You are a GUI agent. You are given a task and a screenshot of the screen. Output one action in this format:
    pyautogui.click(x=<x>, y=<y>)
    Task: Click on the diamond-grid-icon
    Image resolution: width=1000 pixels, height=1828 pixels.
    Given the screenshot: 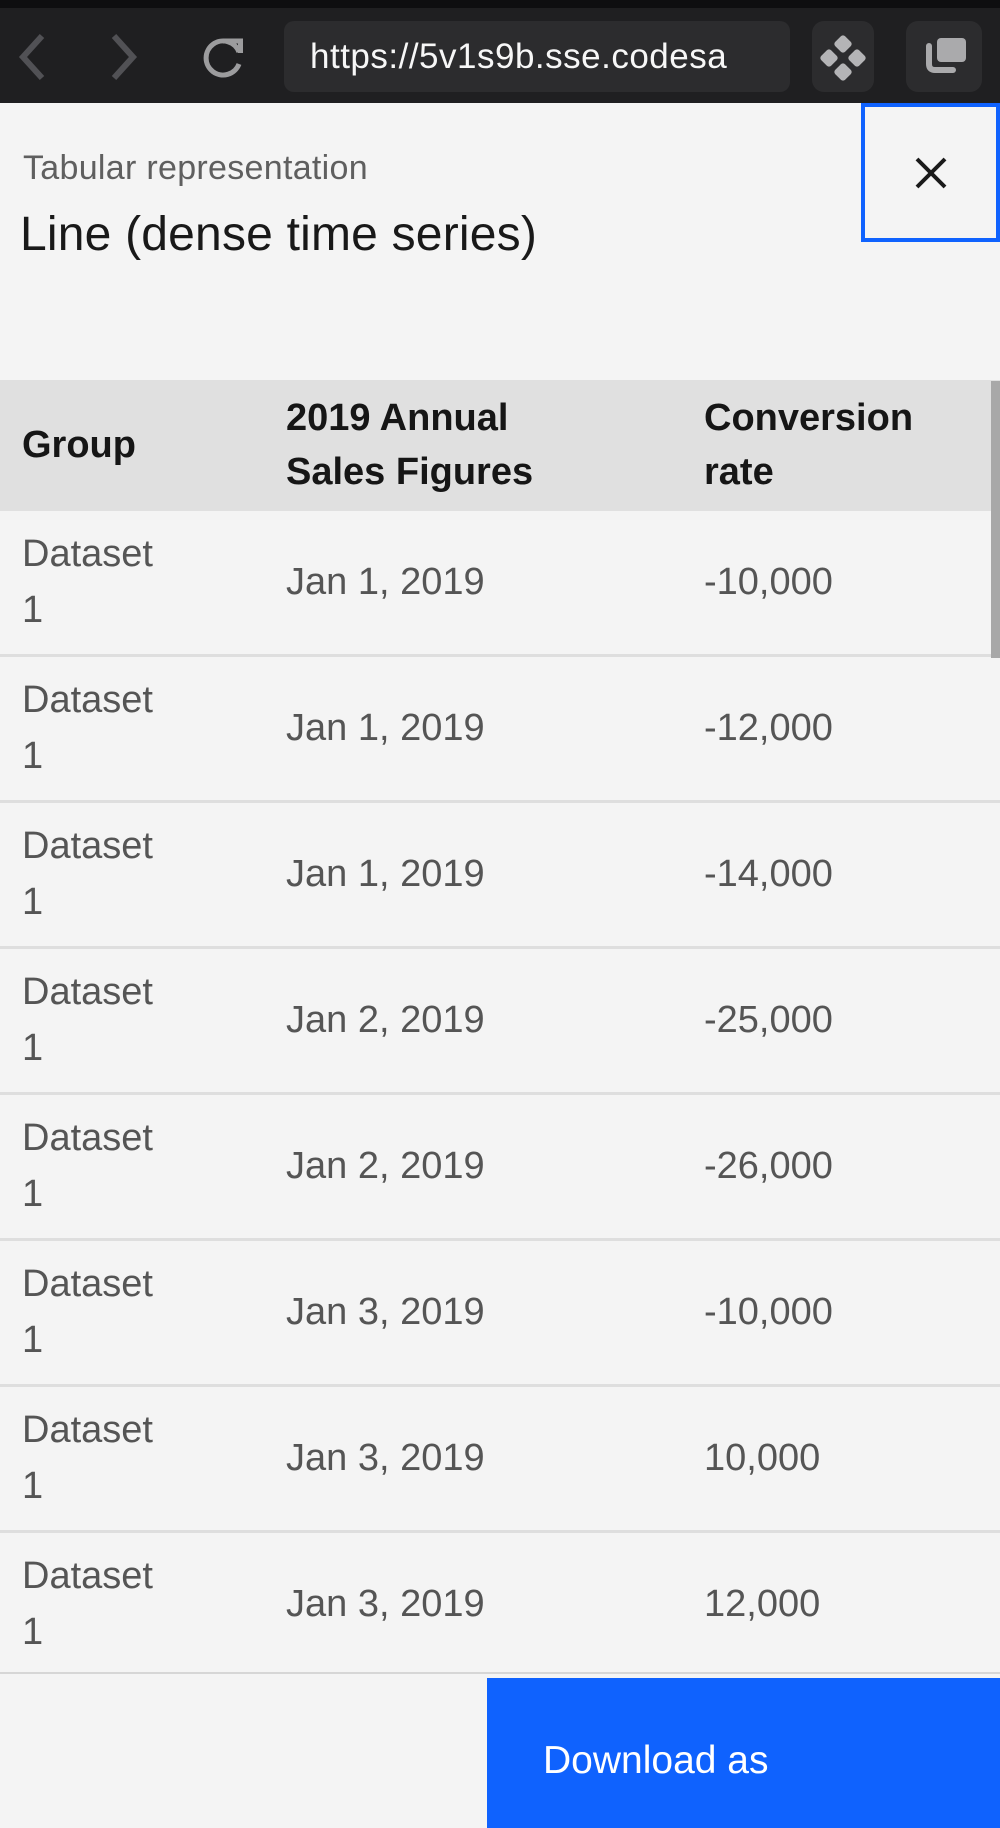 What is the action you would take?
    pyautogui.click(x=843, y=57)
    